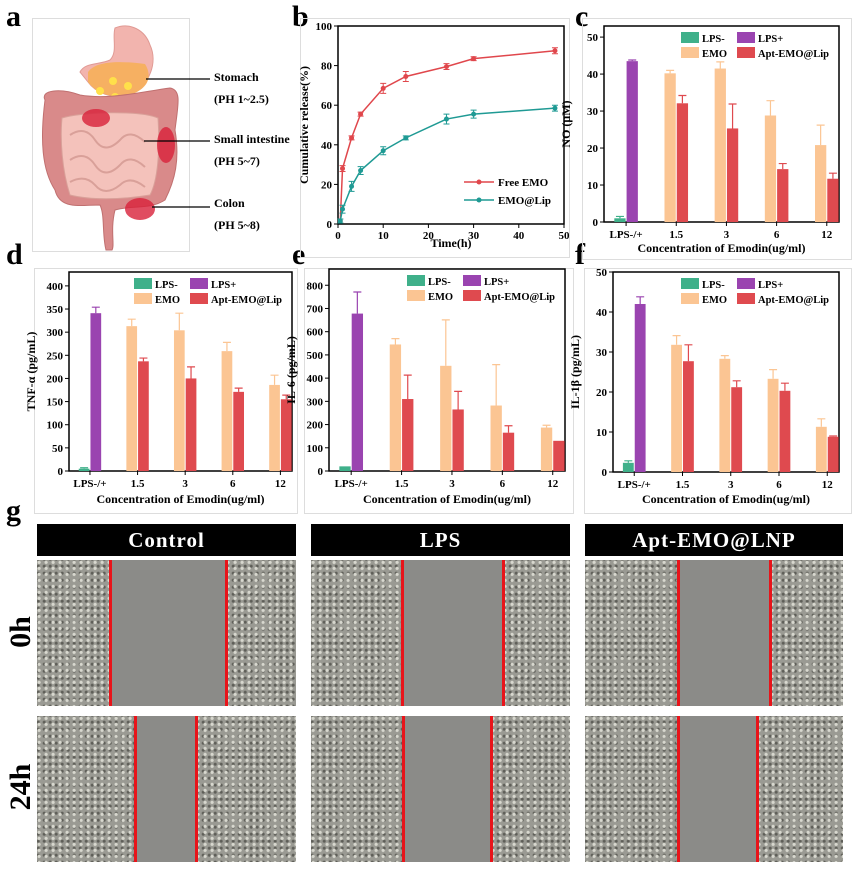 The width and height of the screenshot is (853, 874). I want to click on y-tick-label-e: 700, so click(315, 309).